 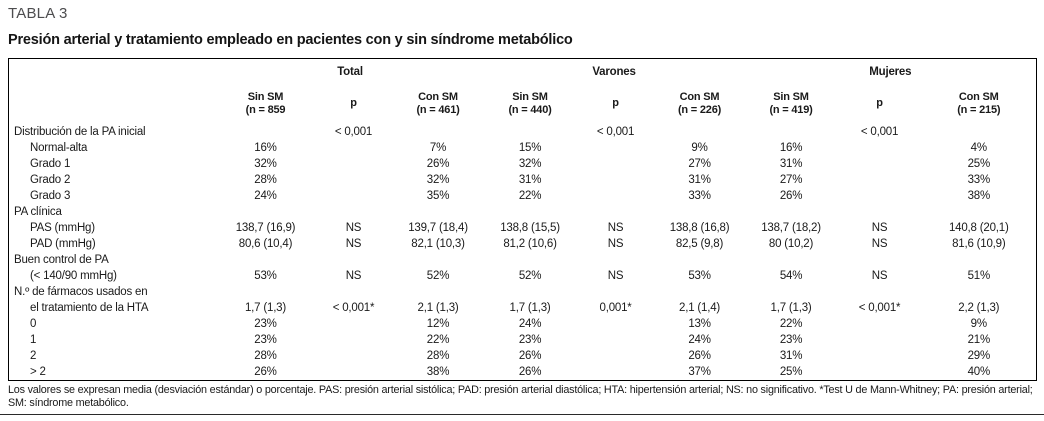 I want to click on column-header-line2: (n = 461), so click(x=438, y=109).